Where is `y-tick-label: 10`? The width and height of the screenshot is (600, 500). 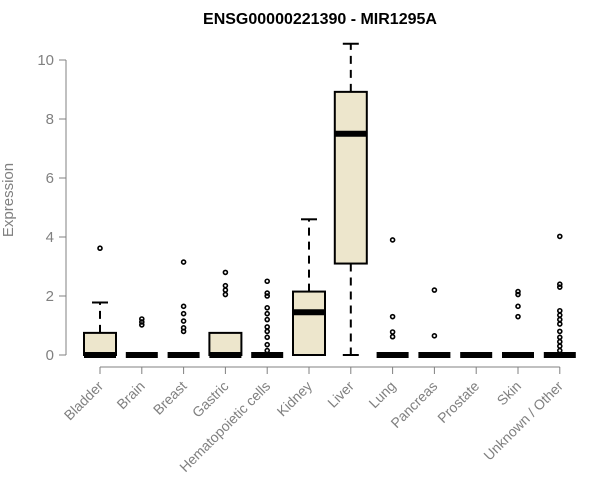 y-tick-label: 10 is located at coordinates (45, 60).